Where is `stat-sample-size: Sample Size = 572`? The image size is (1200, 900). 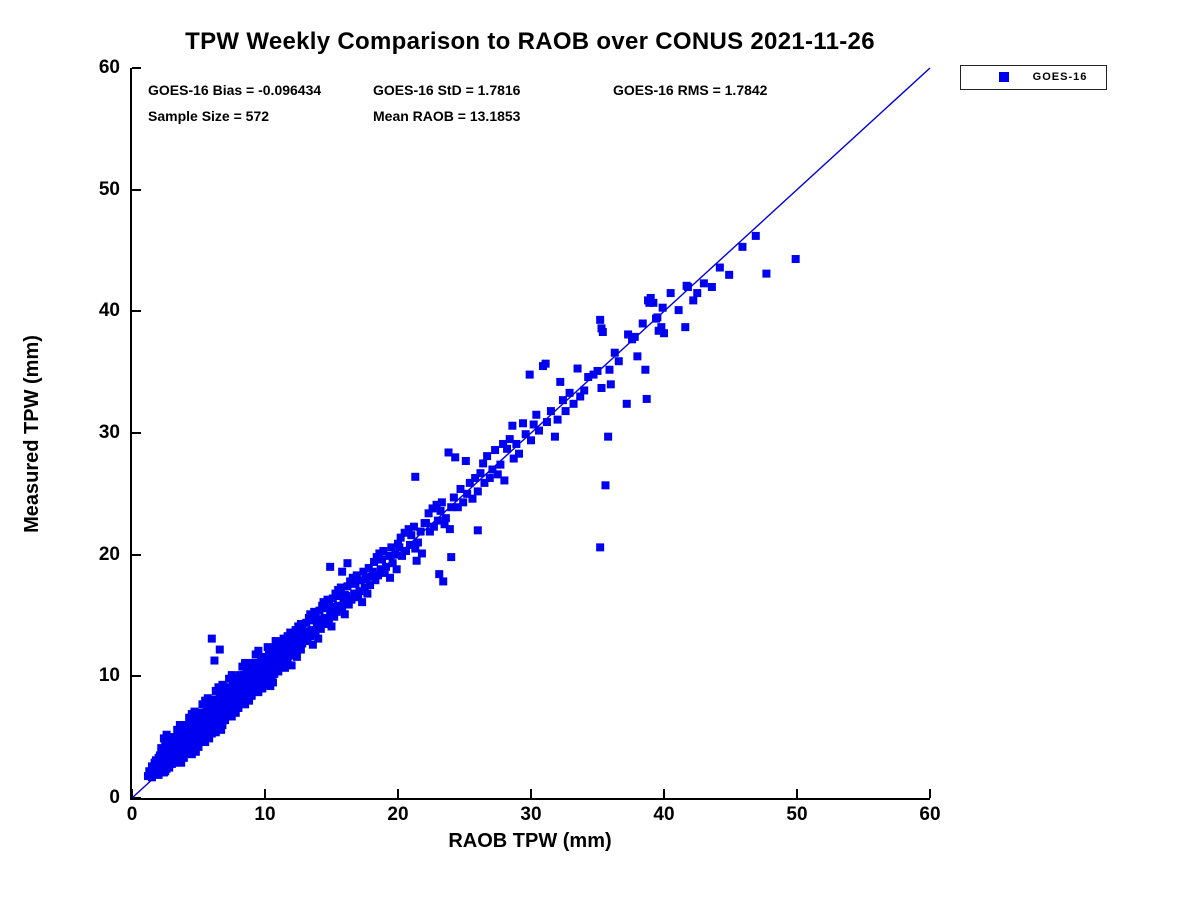
stat-sample-size: Sample Size = 572 is located at coordinates (209, 116).